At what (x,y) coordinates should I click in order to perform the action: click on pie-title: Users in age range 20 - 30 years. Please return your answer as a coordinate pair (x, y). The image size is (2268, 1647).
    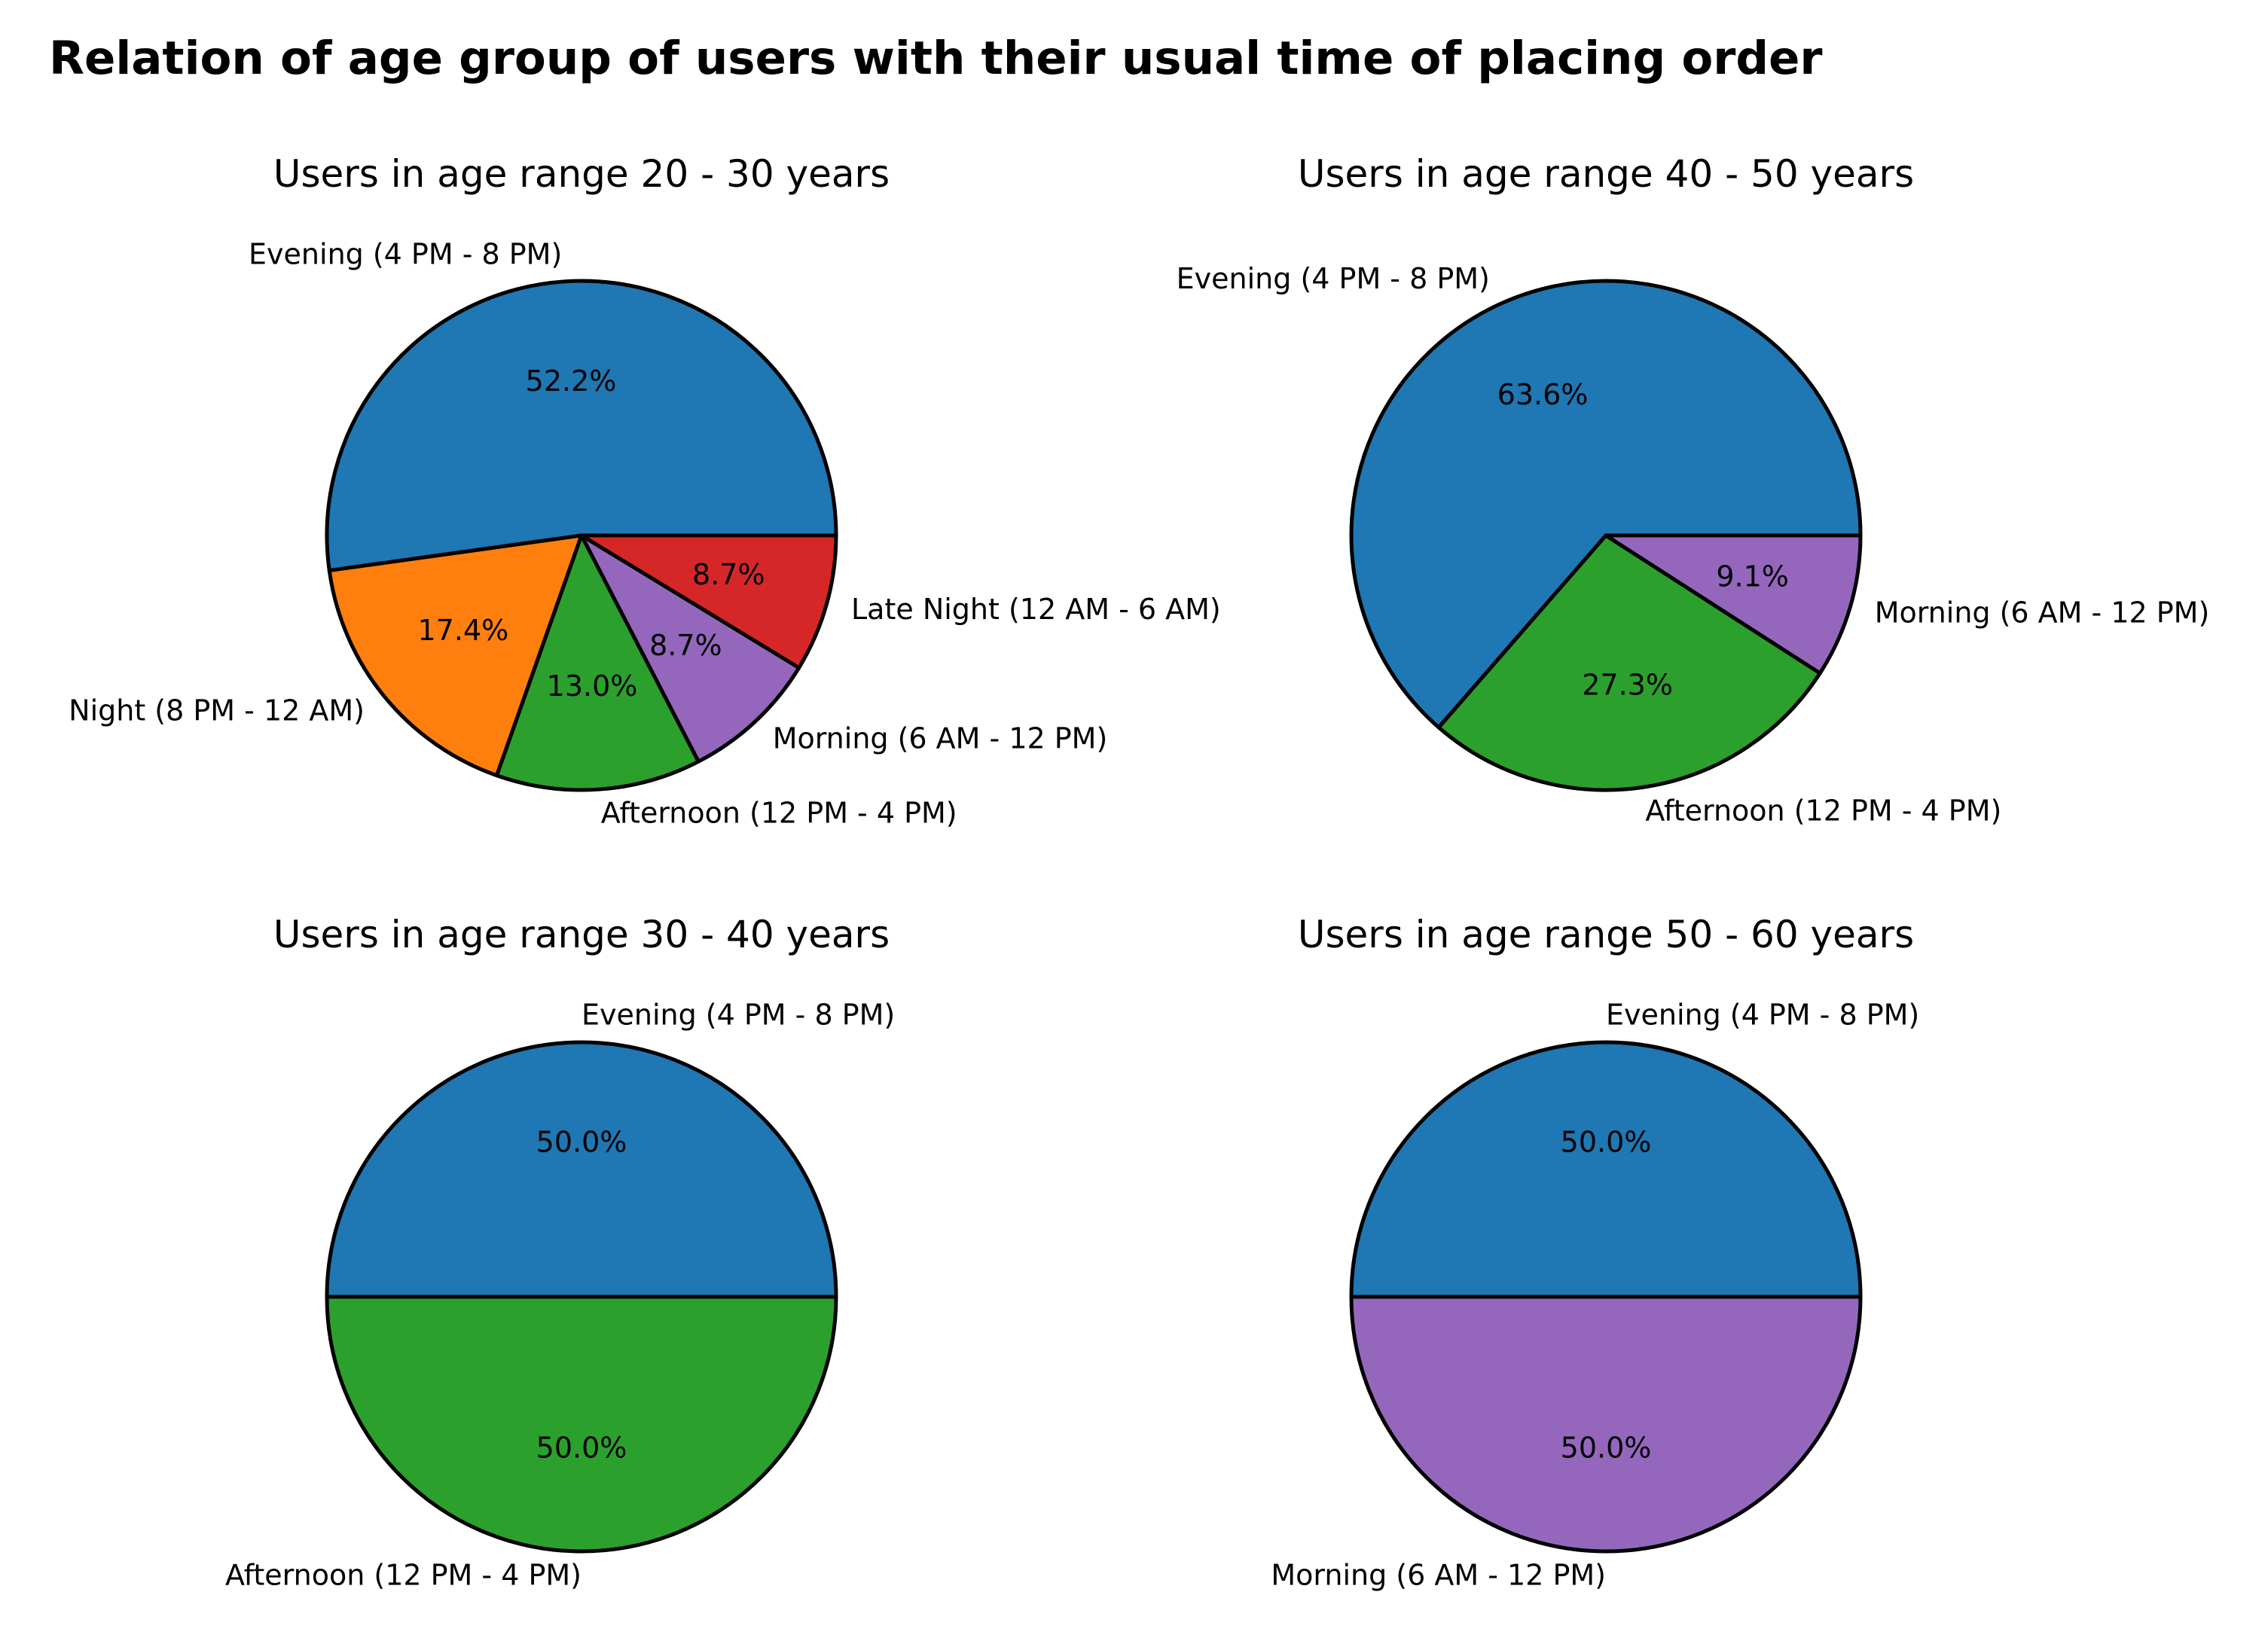
    Looking at the image, I should click on (582, 174).